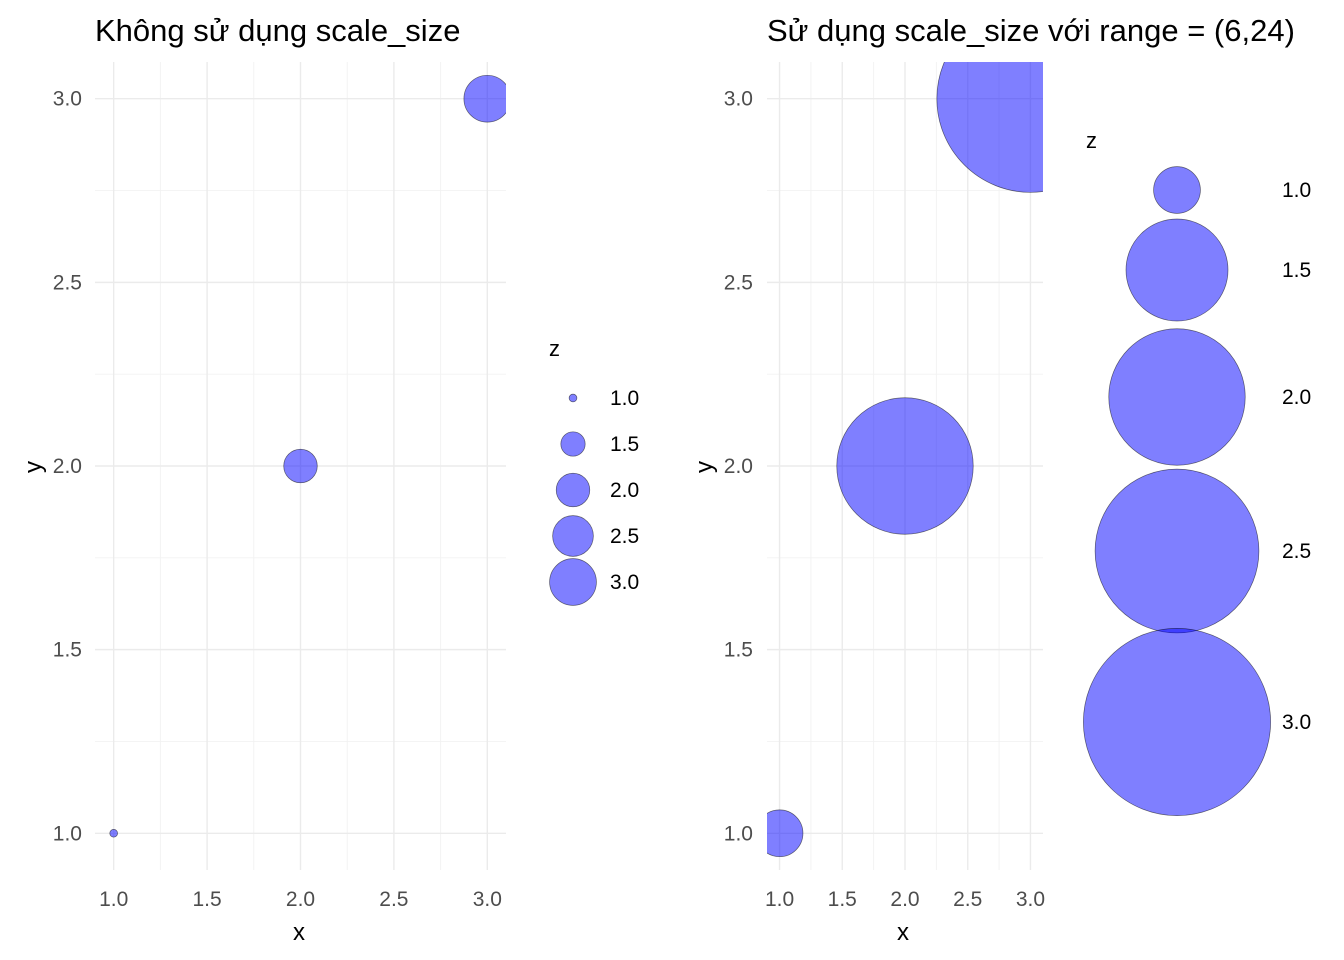  I want to click on right-legend-title: z, so click(1091, 140).